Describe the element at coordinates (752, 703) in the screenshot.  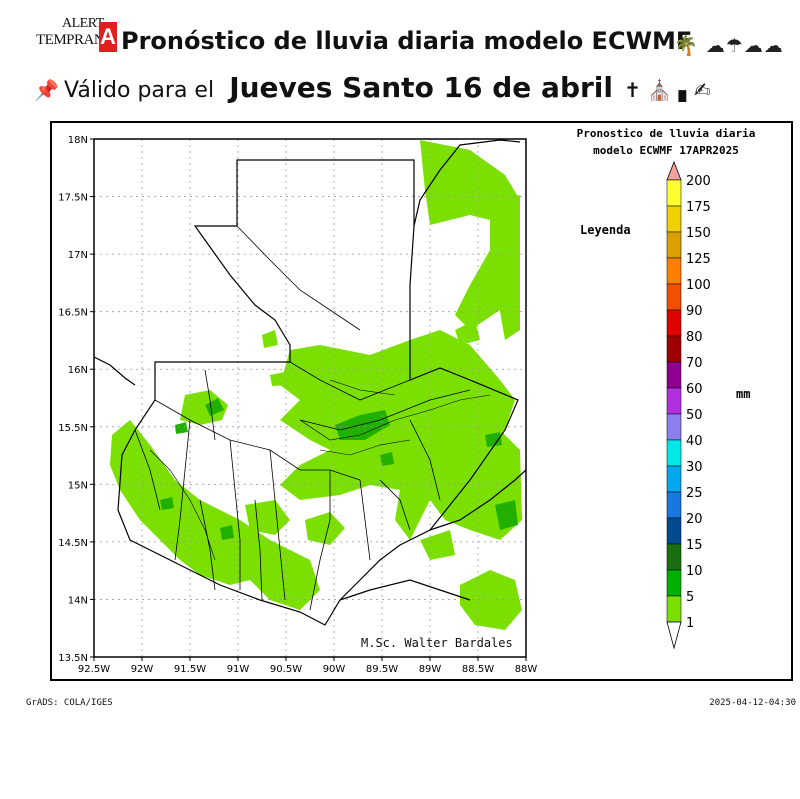
I see `footer-timestamp: 2025-04-12-04:30` at that location.